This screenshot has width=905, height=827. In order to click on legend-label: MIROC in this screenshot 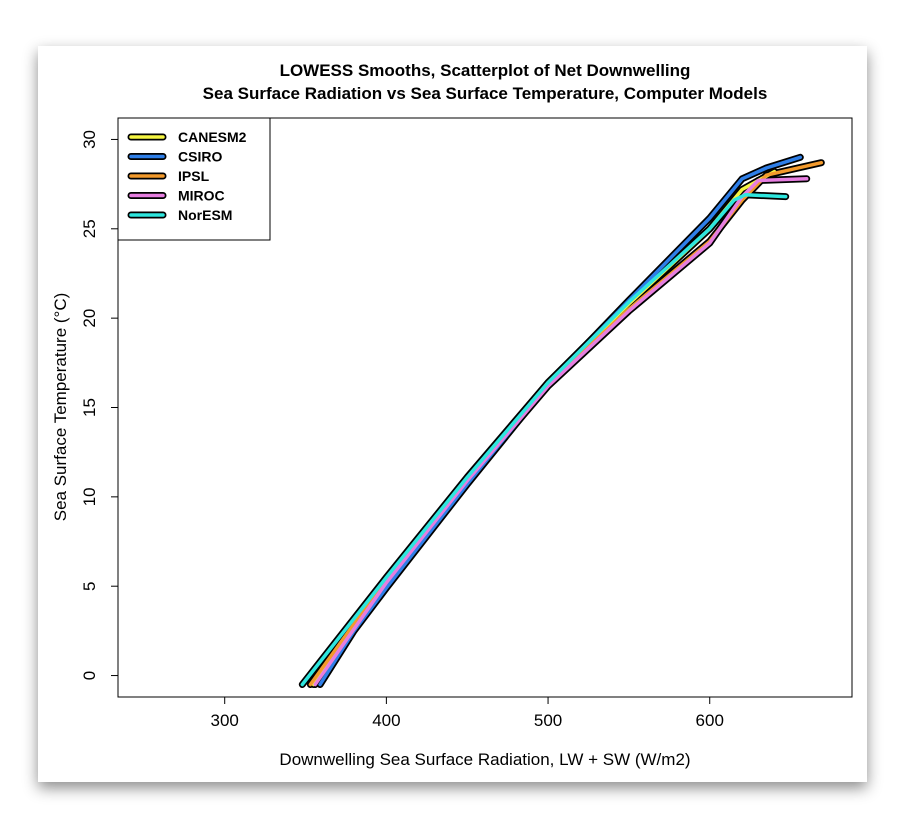, I will do `click(201, 196)`.